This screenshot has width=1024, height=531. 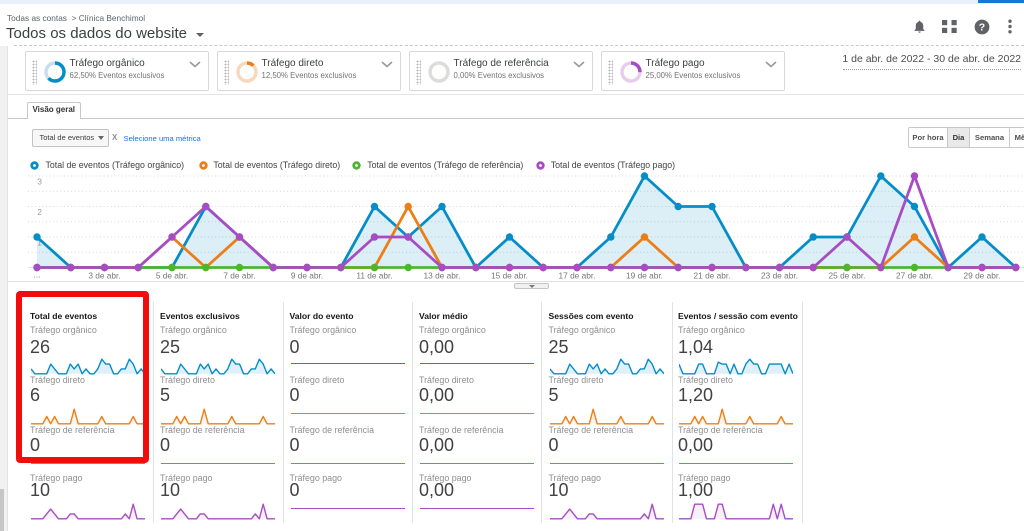 I want to click on svg-text: 27 de abr., so click(x=914, y=276).